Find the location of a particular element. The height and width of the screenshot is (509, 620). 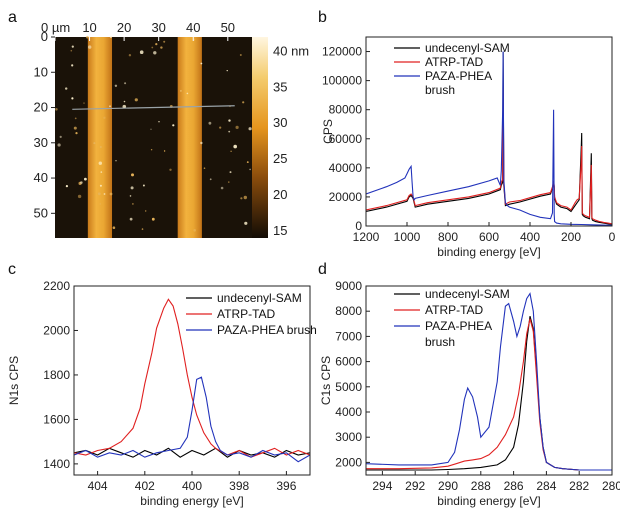

series-line-undecenyl-sam is located at coordinates (192, 452).